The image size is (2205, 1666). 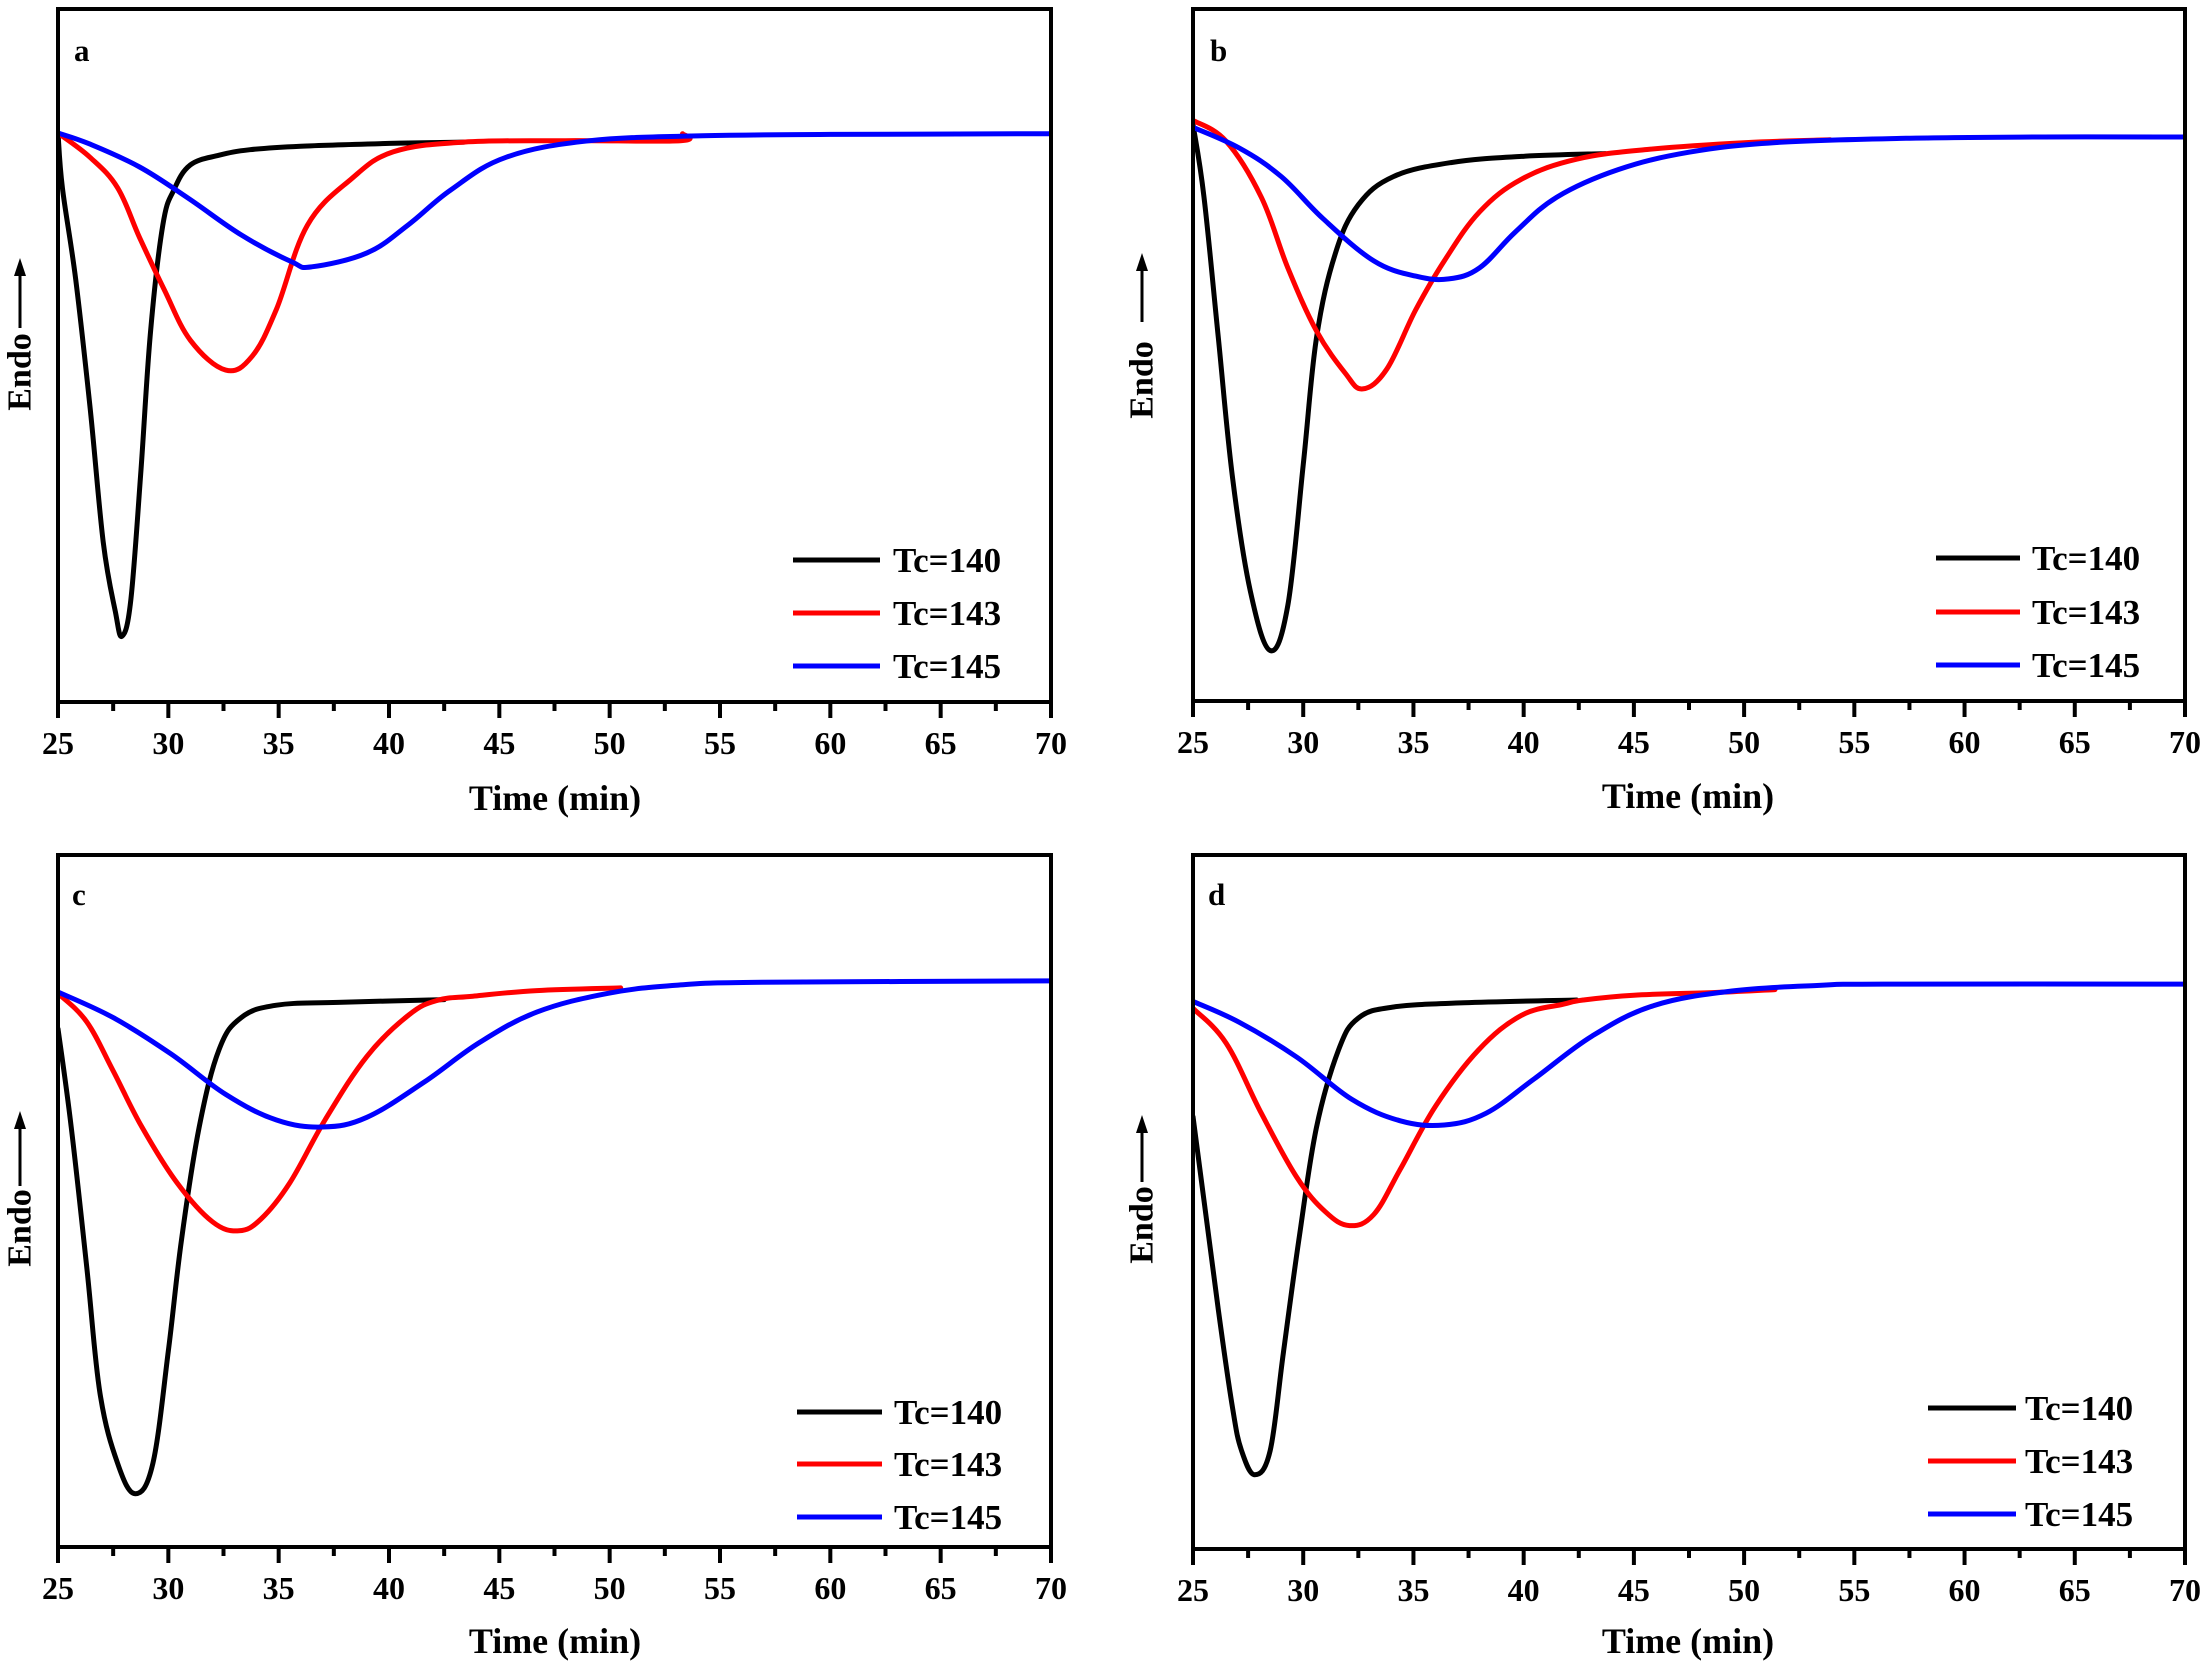 What do you see at coordinates (1218, 50) in the screenshot?
I see `panel-label: b` at bounding box center [1218, 50].